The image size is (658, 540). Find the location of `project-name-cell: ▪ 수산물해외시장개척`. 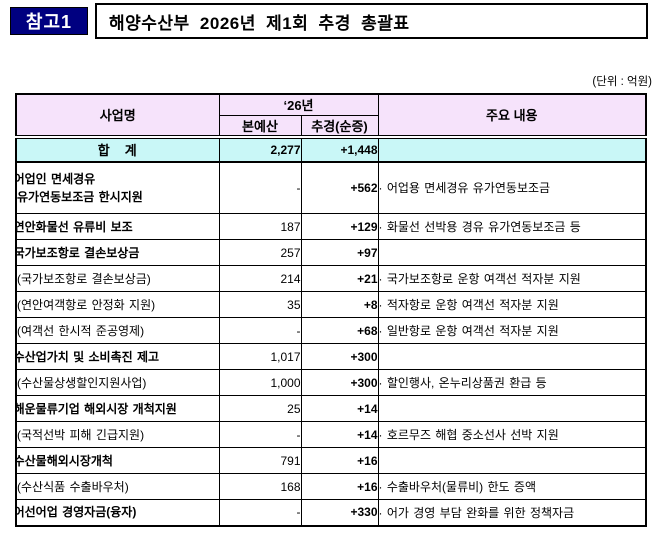

project-name-cell: ▪ 수산물해외시장개척 is located at coordinates (117, 460).